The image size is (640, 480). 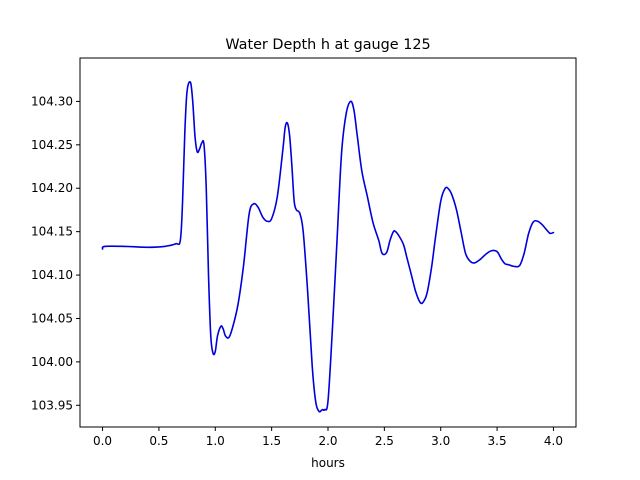 What do you see at coordinates (52, 101) in the screenshot?
I see `y-tick-label: 104.30` at bounding box center [52, 101].